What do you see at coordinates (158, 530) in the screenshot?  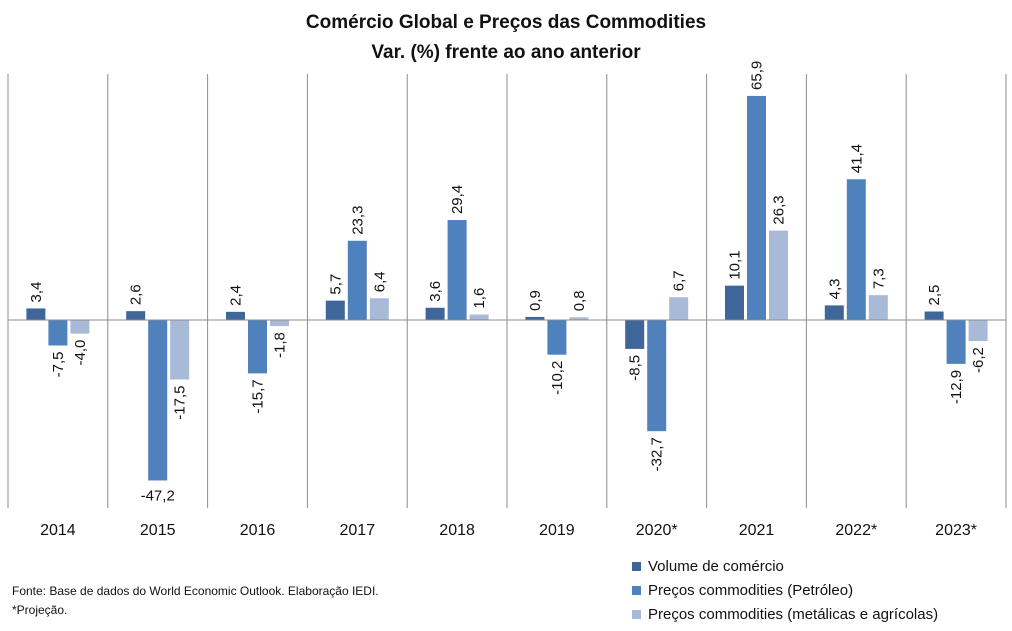 I see `x-tick-label: 2015` at bounding box center [158, 530].